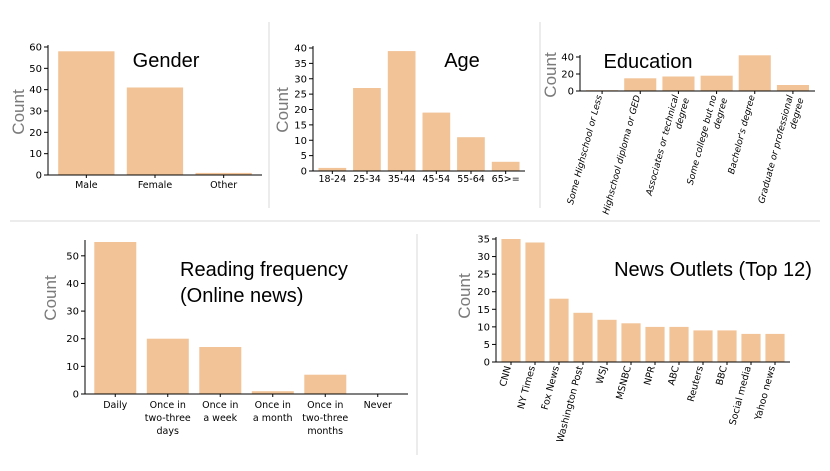  I want to click on category-label: BBC, so click(722, 376).